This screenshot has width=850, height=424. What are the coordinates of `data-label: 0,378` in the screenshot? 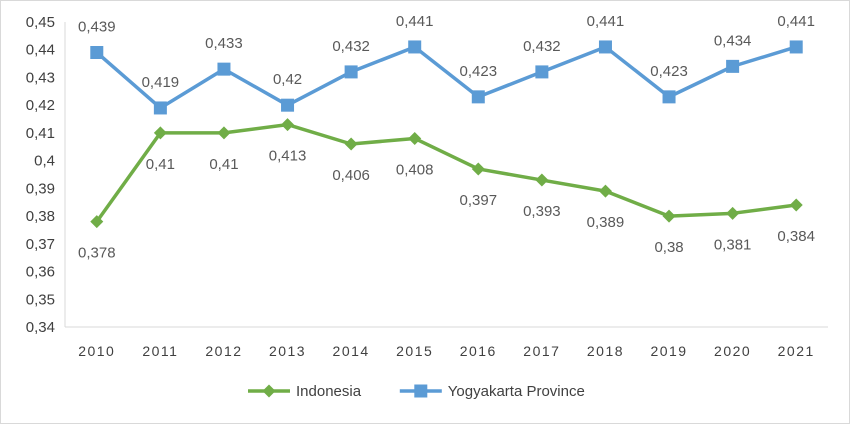 It's located at (97, 253).